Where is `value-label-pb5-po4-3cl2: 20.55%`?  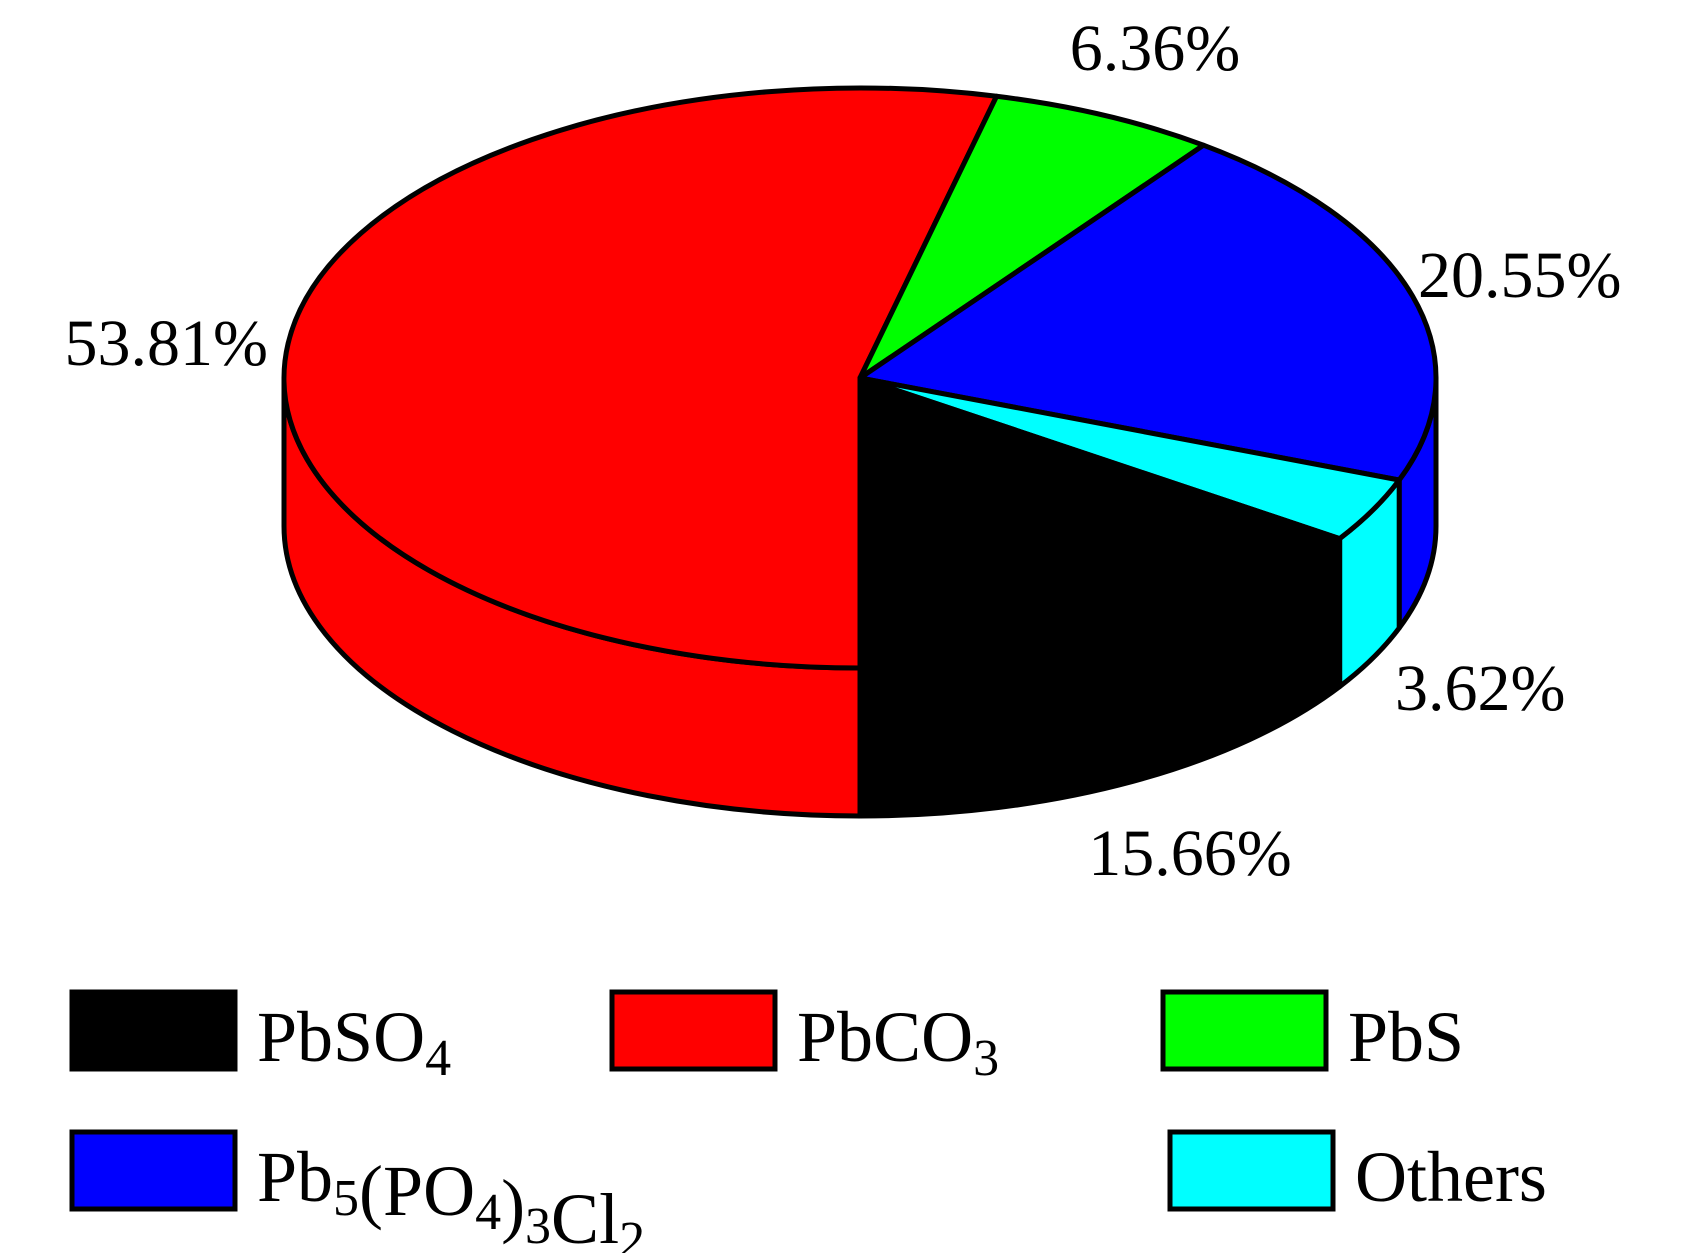 value-label-pb5-po4-3cl2: 20.55% is located at coordinates (1519, 275).